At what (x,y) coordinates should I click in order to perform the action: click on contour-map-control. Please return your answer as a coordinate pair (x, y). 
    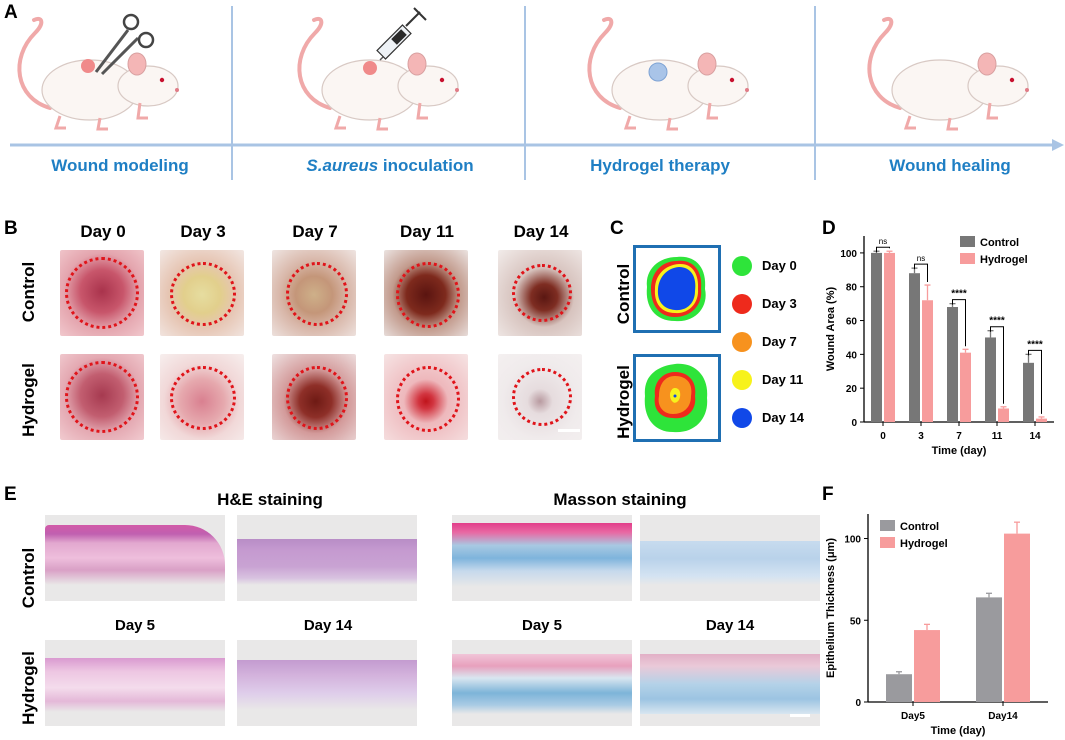
    Looking at the image, I should click on (677, 289).